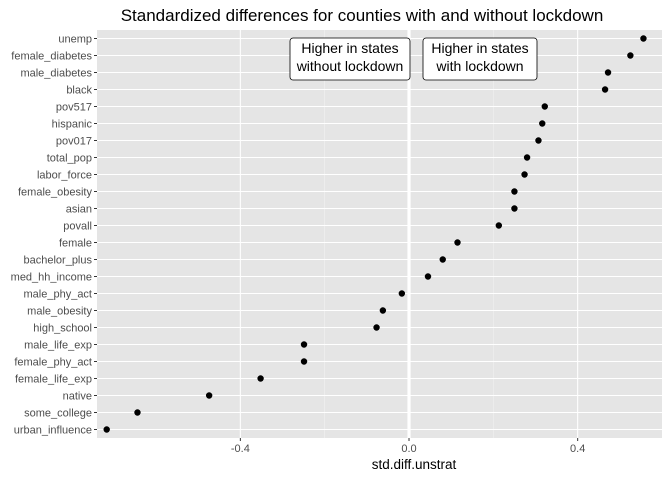 Image resolution: width=672 pixels, height=480 pixels. Describe the element at coordinates (79, 90) in the screenshot. I see `y-tick-label: black` at that location.